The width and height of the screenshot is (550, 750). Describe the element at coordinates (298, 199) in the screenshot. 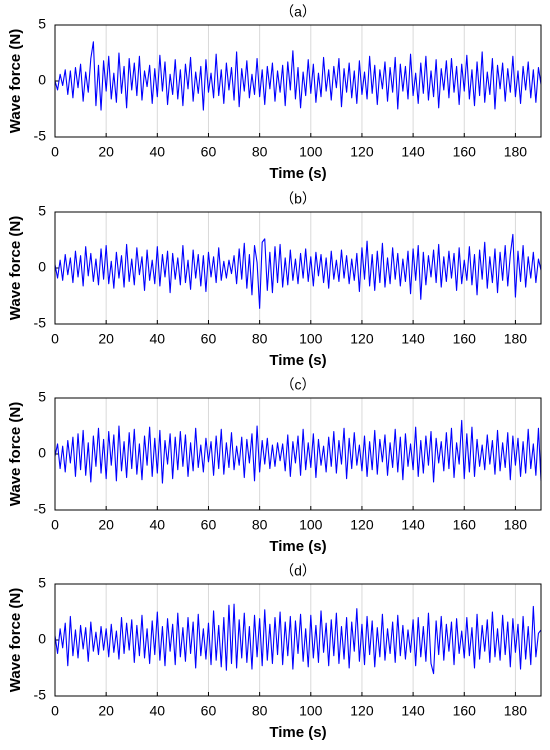

I see `panel-title: （b）` at that location.